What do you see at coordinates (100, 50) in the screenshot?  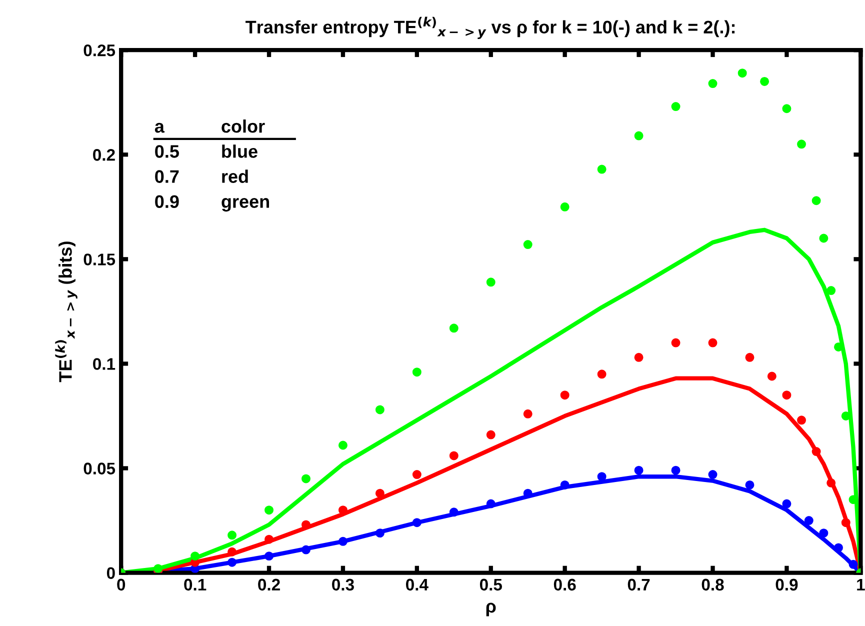 I see `y-tick-label: 0.25` at bounding box center [100, 50].